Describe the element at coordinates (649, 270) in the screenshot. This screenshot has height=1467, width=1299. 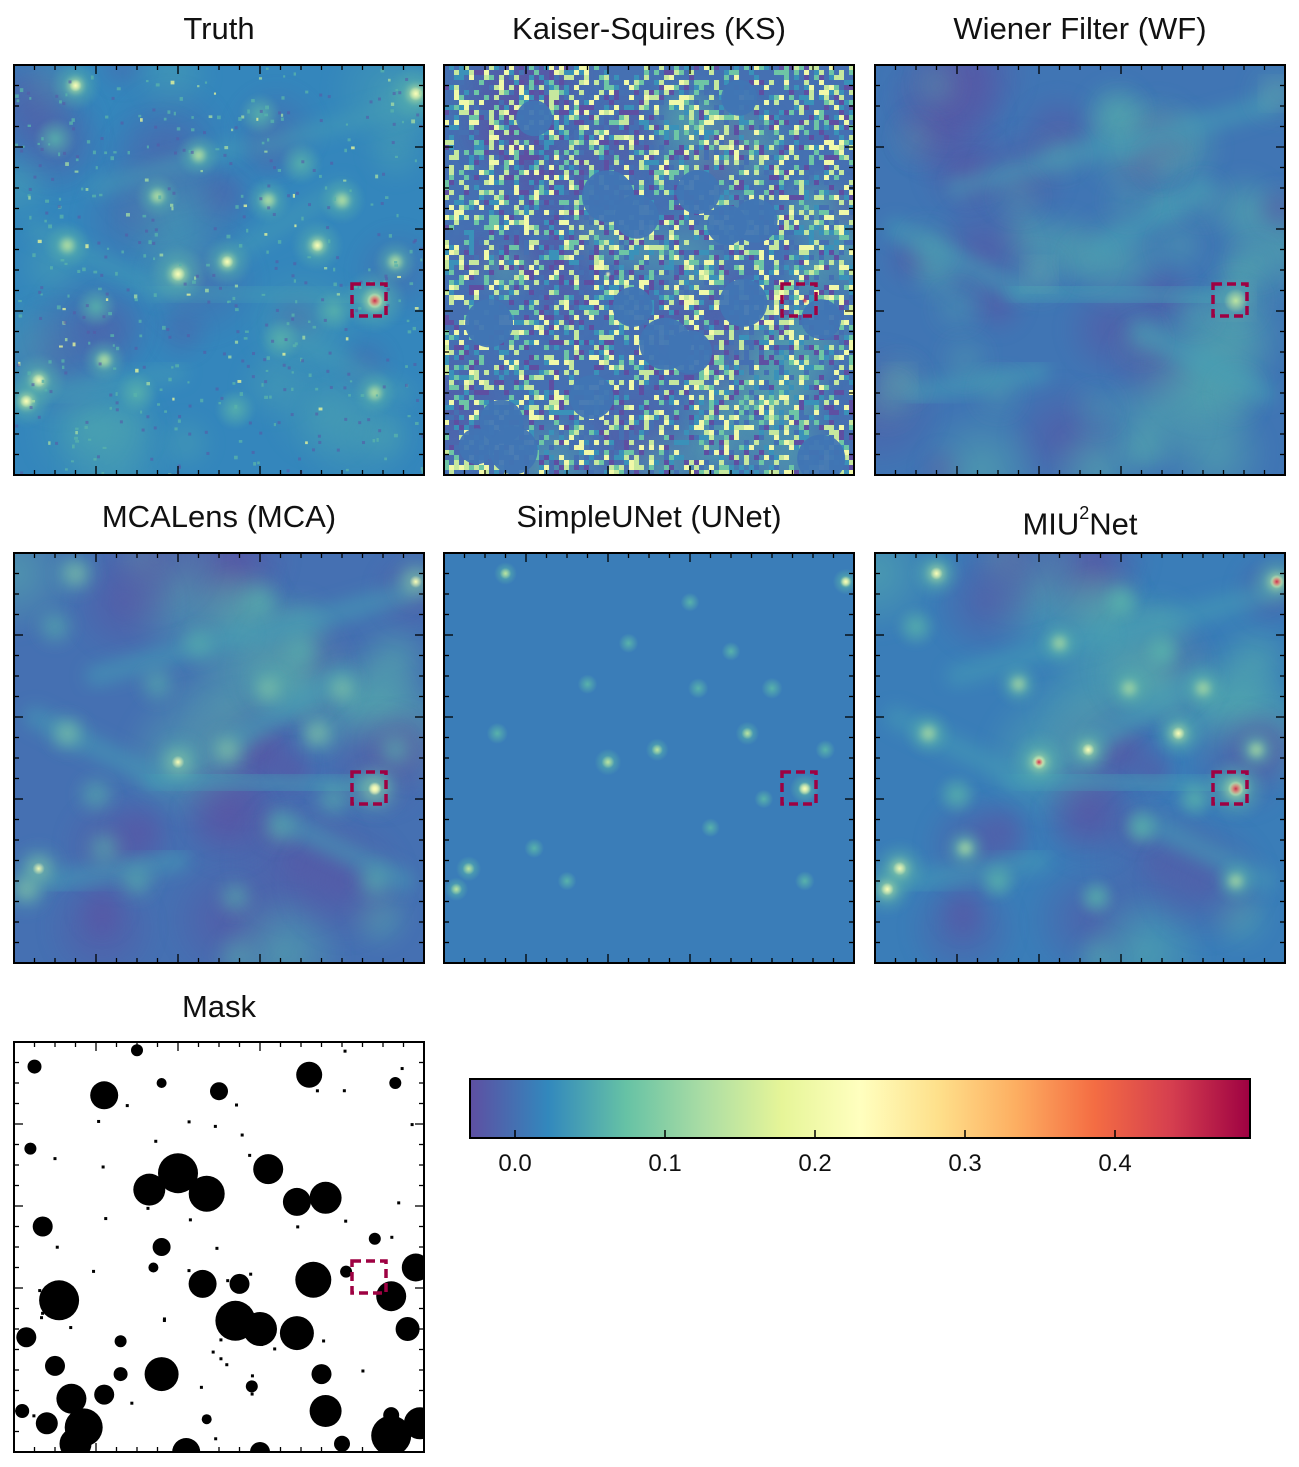
I see `map-ks` at that location.